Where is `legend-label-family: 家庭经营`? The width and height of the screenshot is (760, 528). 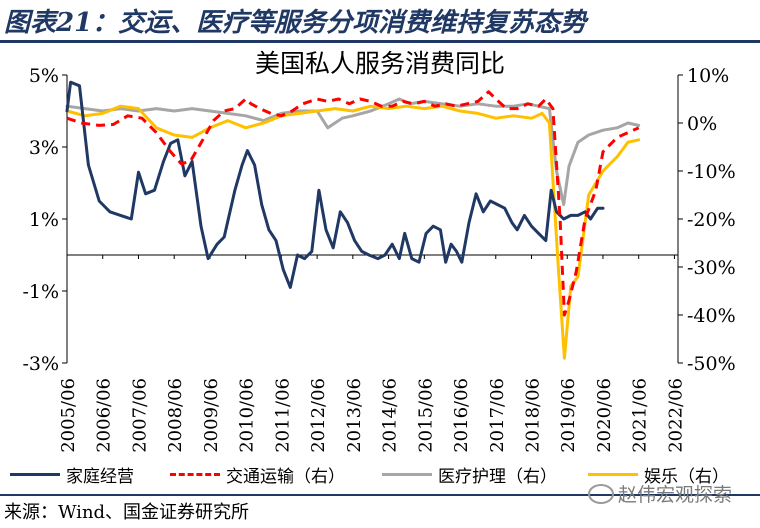 legend-label-family: 家庭经营 is located at coordinates (100, 477).